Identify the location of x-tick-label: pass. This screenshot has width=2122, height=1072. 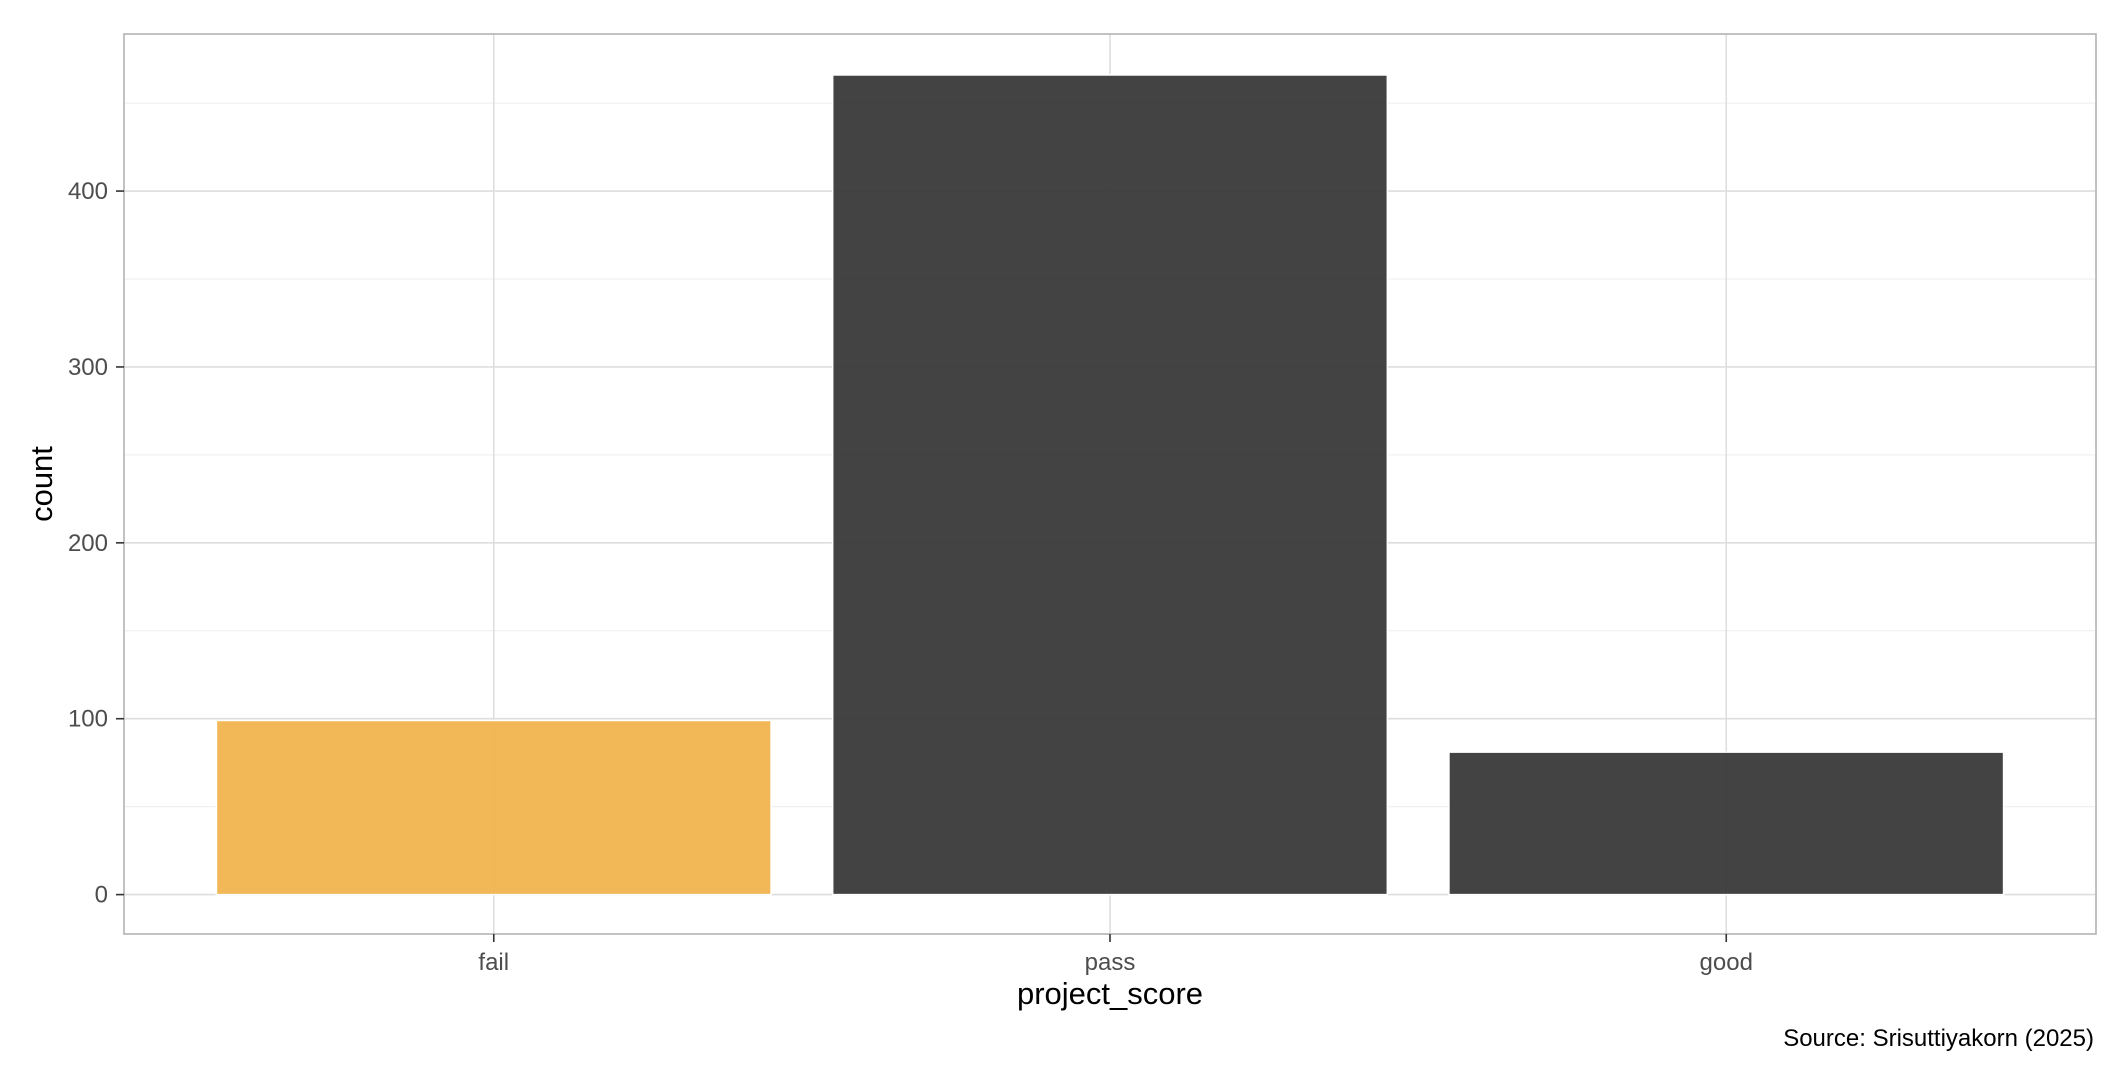
(1110, 962).